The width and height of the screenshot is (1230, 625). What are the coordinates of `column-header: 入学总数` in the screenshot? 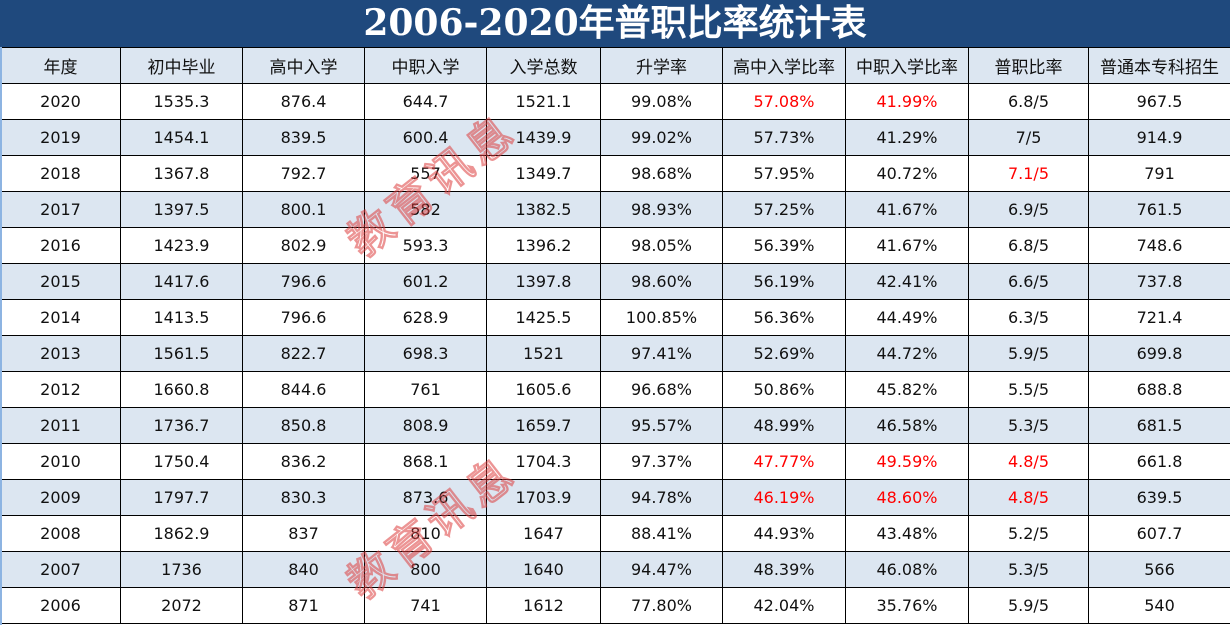 It's located at (543, 65).